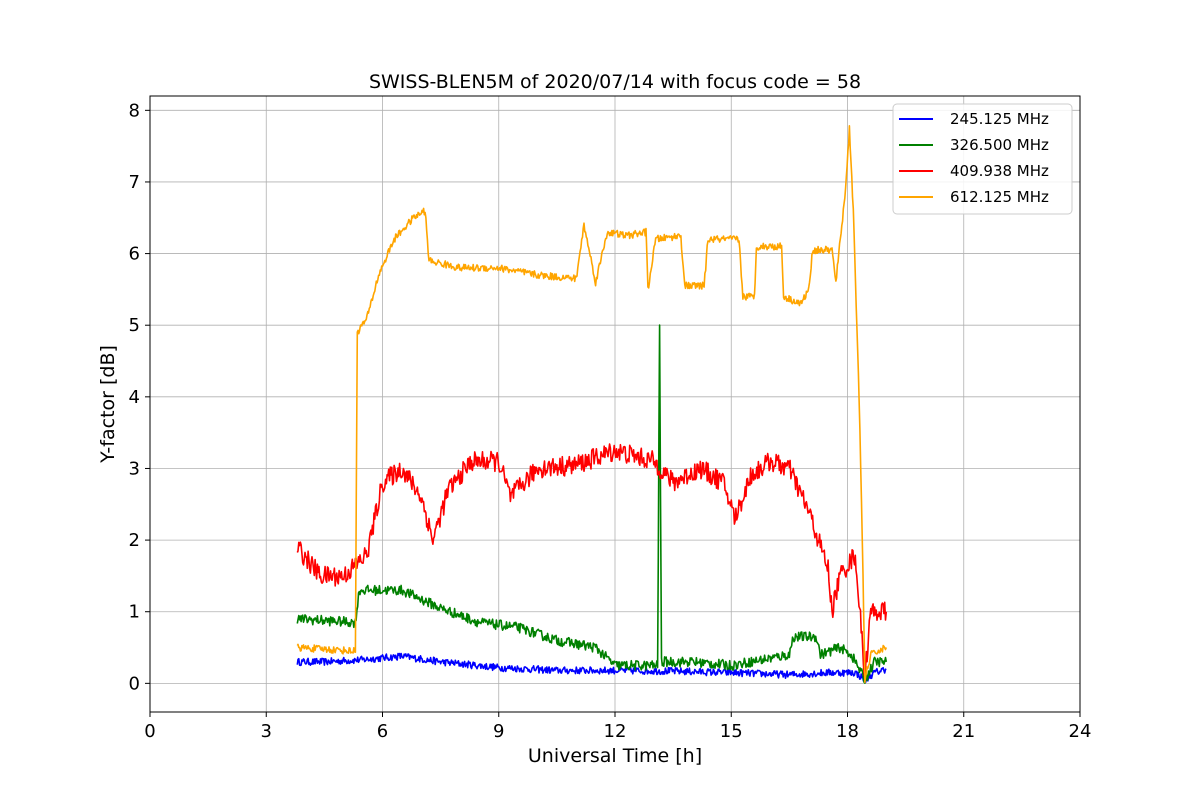  Describe the element at coordinates (615, 731) in the screenshot. I see `x-tick-label: 12` at that location.